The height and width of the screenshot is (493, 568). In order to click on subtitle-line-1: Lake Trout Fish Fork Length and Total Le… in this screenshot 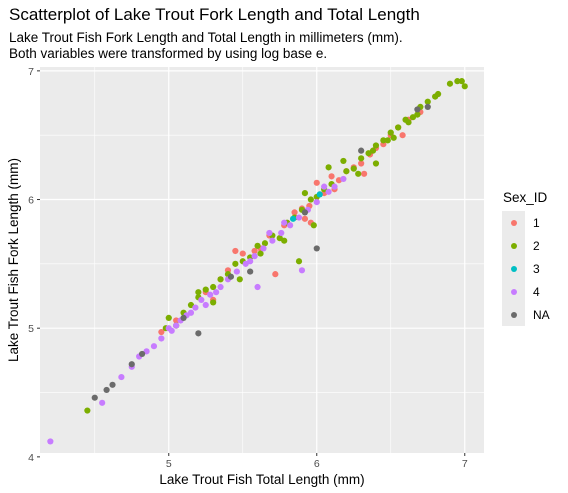, I will do `click(206, 37)`.